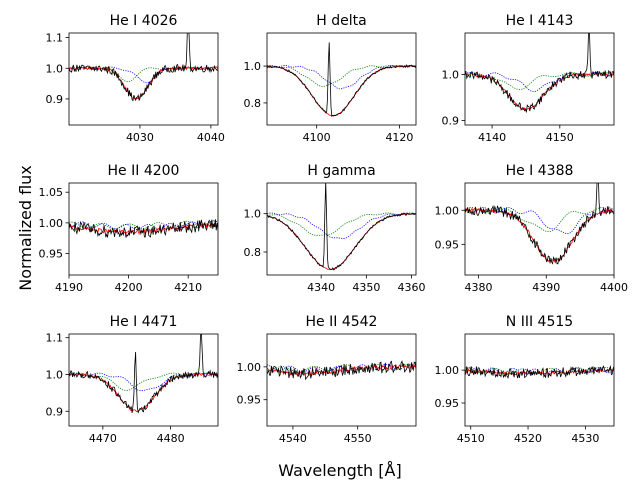  What do you see at coordinates (540, 171) in the screenshot?
I see `panel-title: He I 4388` at bounding box center [540, 171].